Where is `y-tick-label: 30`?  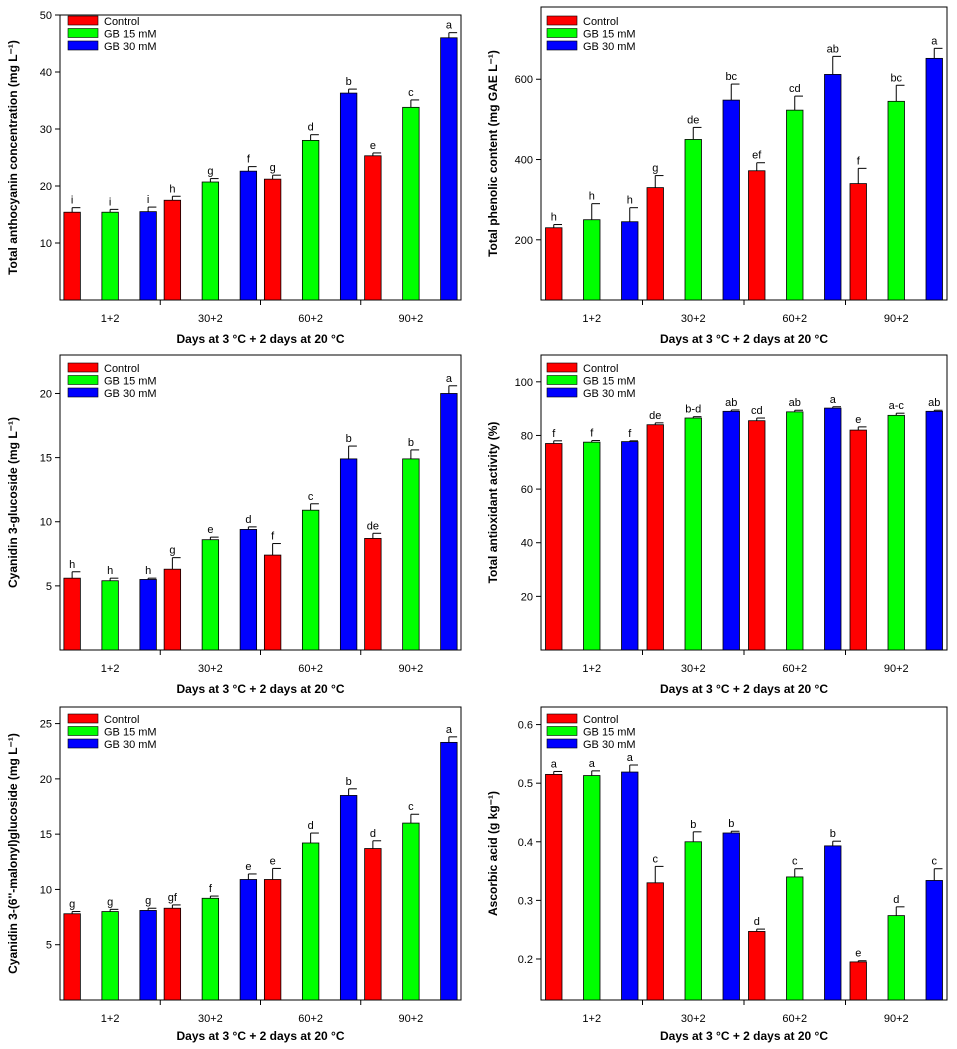
y-tick-label: 30 is located at coordinates (46, 130).